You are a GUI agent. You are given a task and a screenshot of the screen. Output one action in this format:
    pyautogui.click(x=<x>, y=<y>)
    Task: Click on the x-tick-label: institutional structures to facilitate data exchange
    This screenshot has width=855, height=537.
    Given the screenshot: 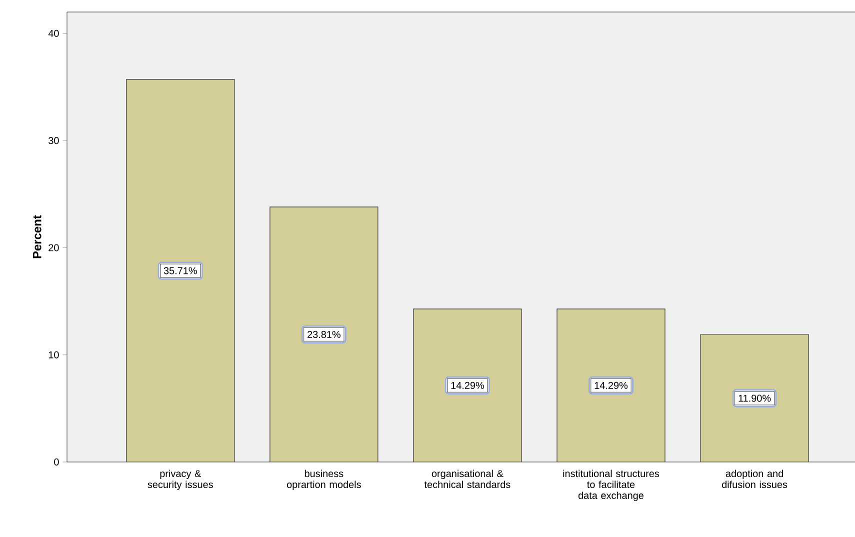 What is the action you would take?
    pyautogui.click(x=611, y=485)
    